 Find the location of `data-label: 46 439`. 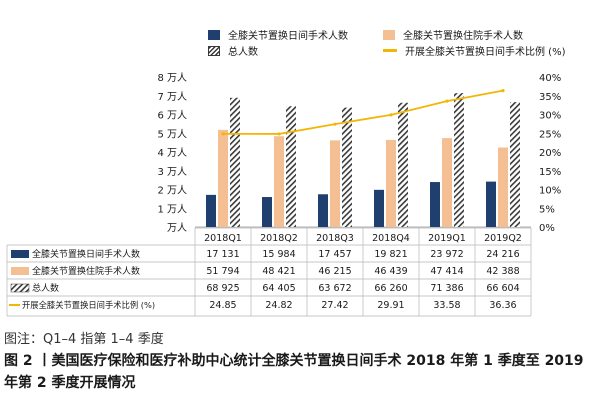

data-label: 46 439 is located at coordinates (390, 271).